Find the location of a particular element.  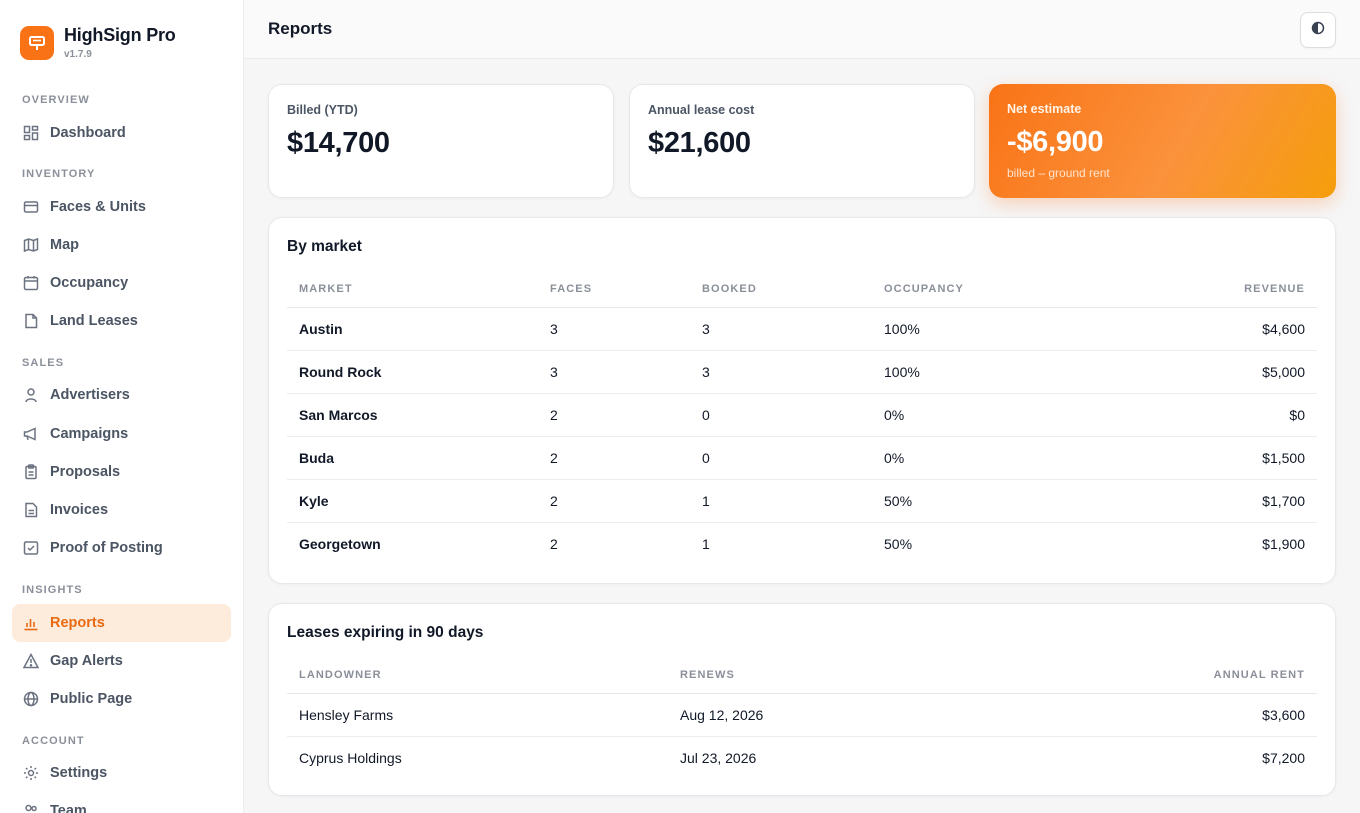

section-sales: SALES is located at coordinates (43, 363).